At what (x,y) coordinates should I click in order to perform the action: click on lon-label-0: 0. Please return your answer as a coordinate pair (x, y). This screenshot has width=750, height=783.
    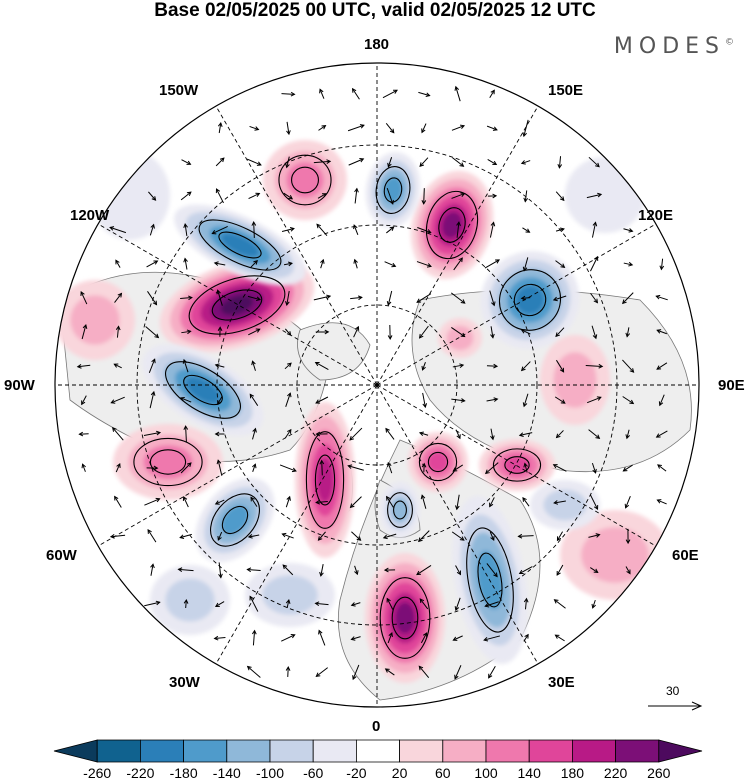
    Looking at the image, I should click on (376, 726).